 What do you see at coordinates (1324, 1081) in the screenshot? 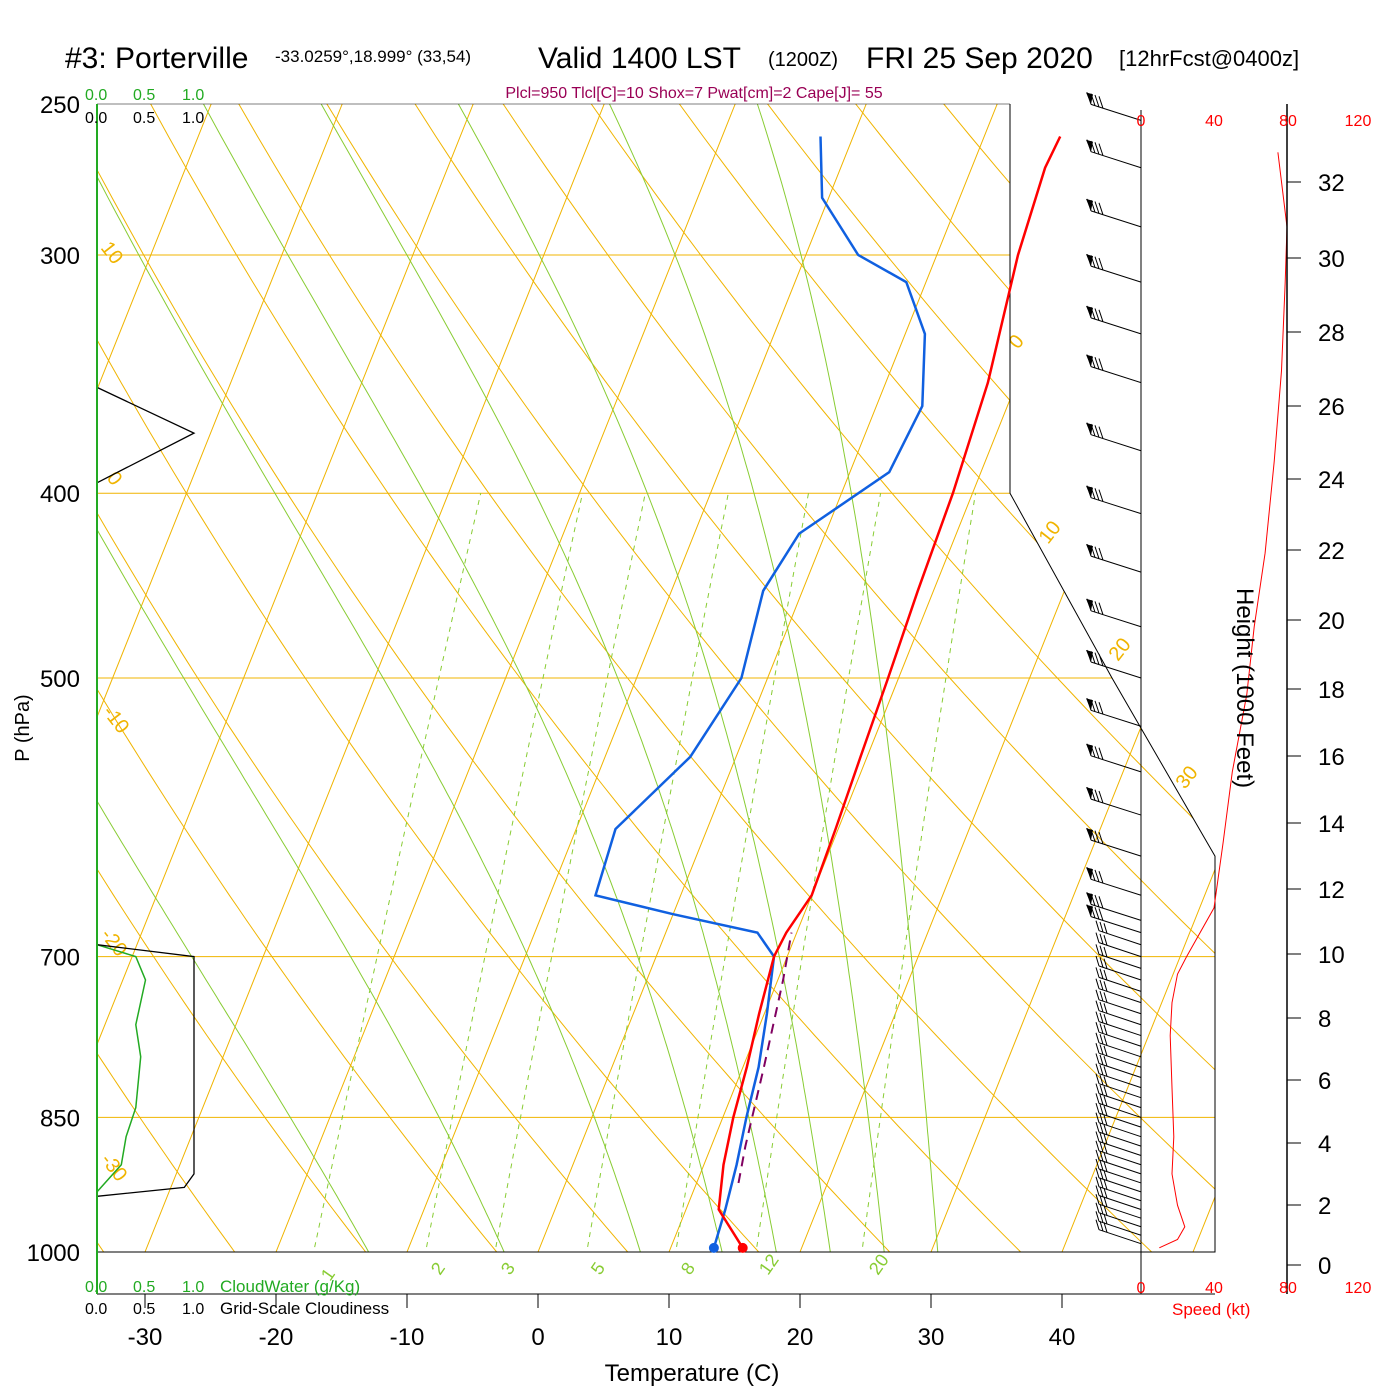
I see `height-tick-label: 6` at bounding box center [1324, 1081].